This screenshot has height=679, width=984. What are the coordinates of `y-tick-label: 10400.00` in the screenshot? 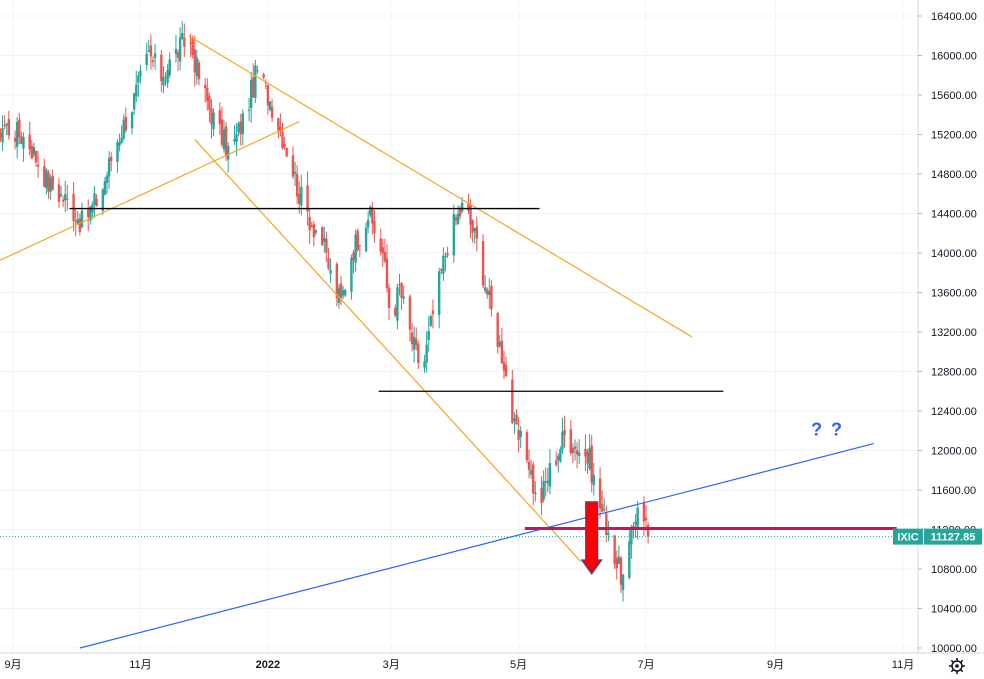 It's located at (954, 610).